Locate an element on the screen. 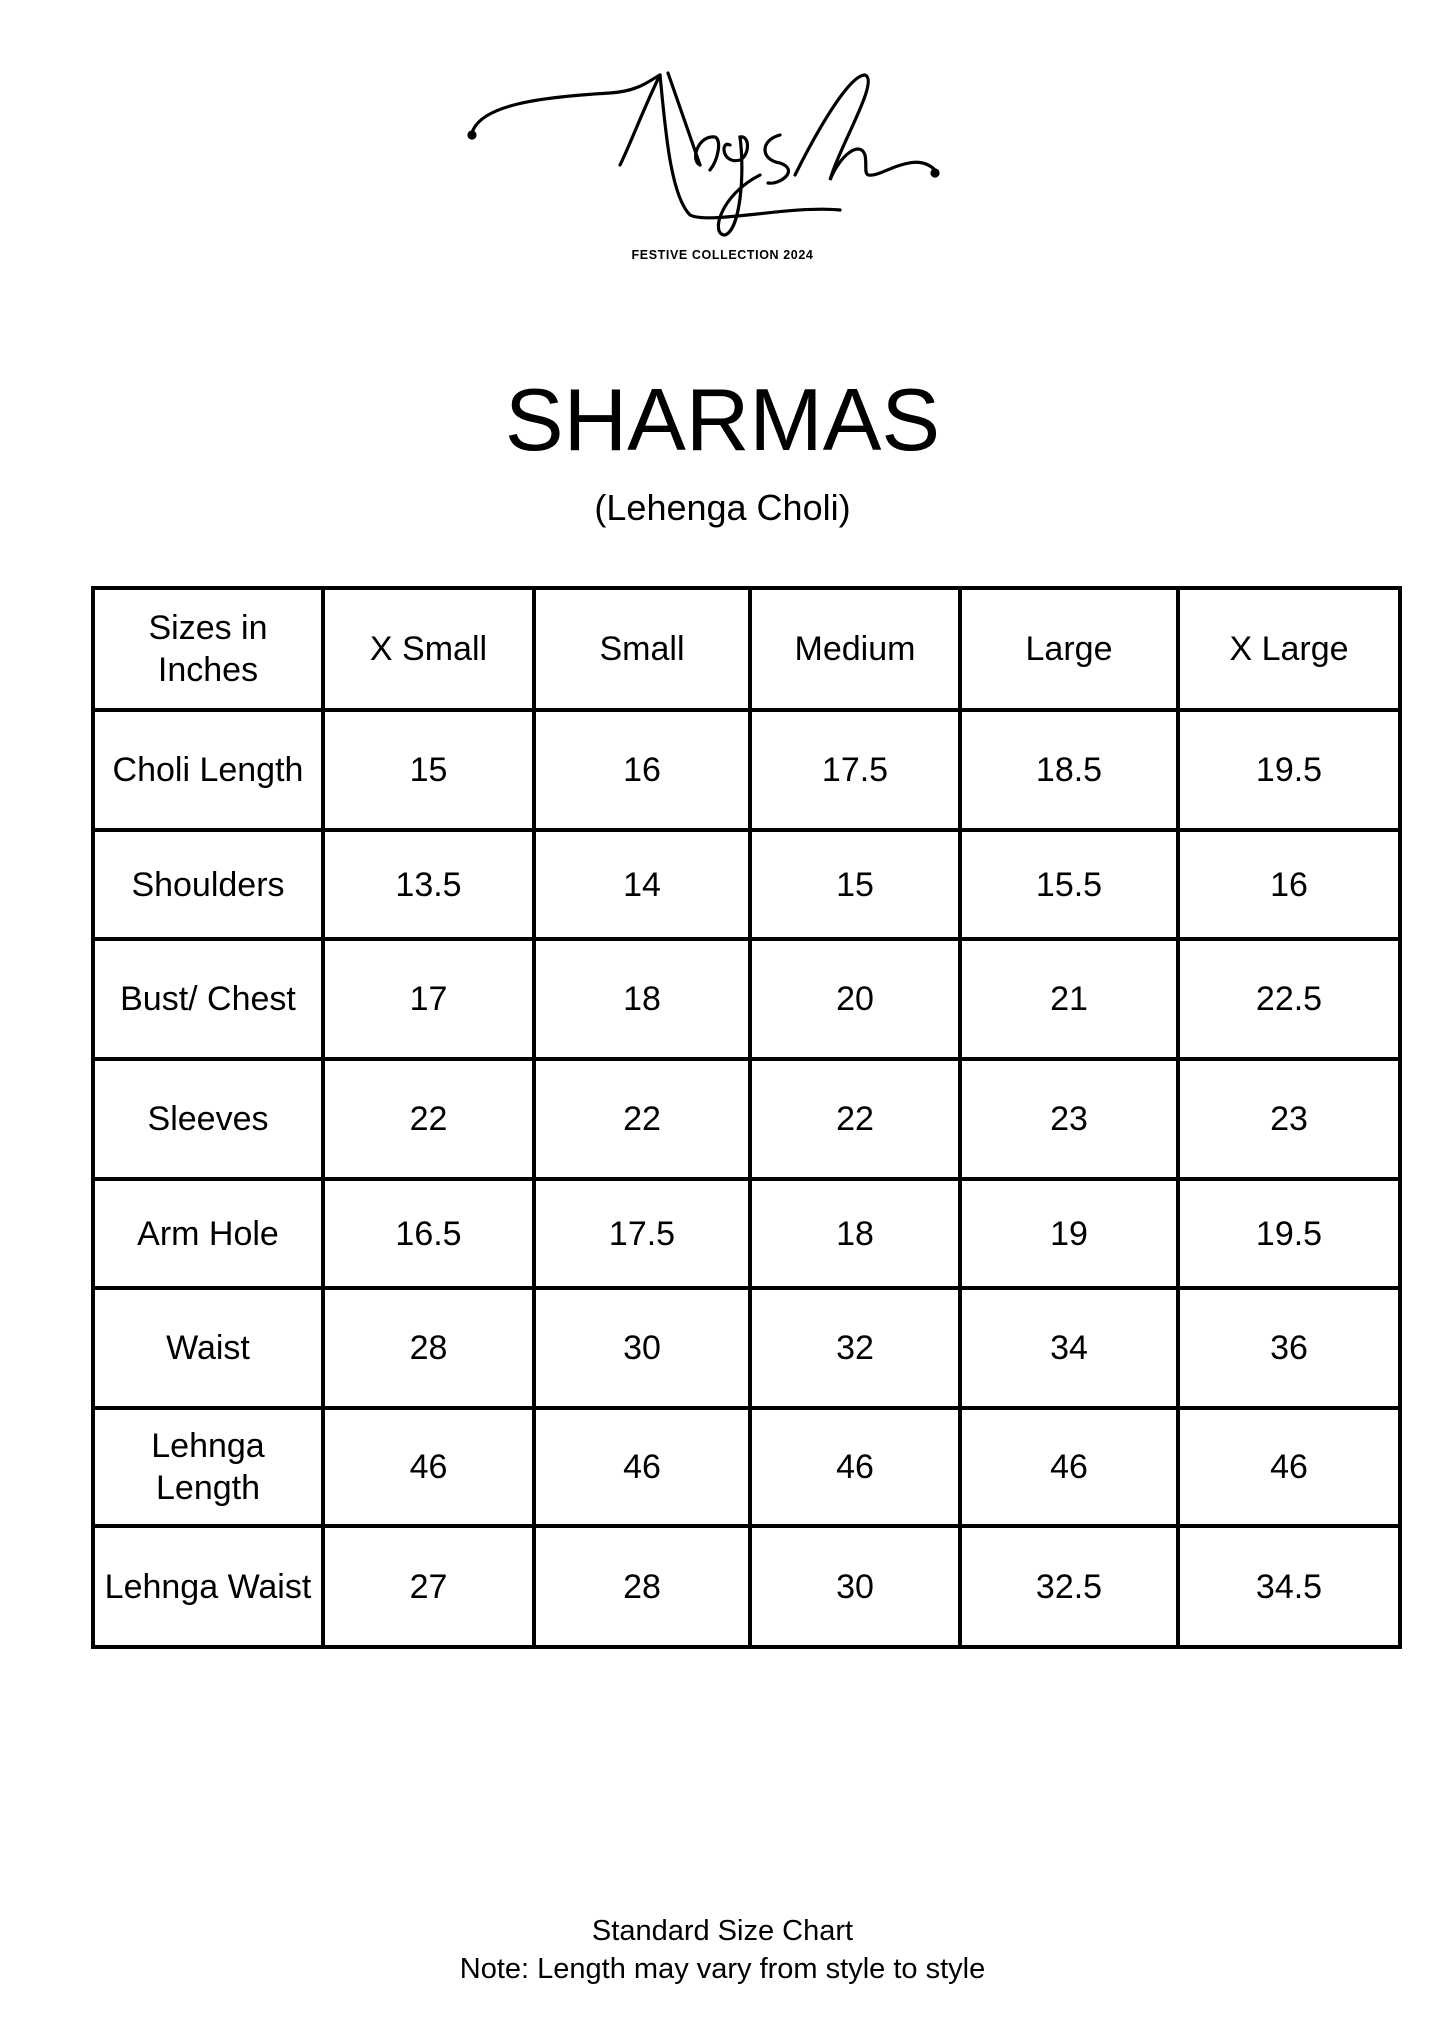  table-cell: 13.5 is located at coordinates (428, 884).